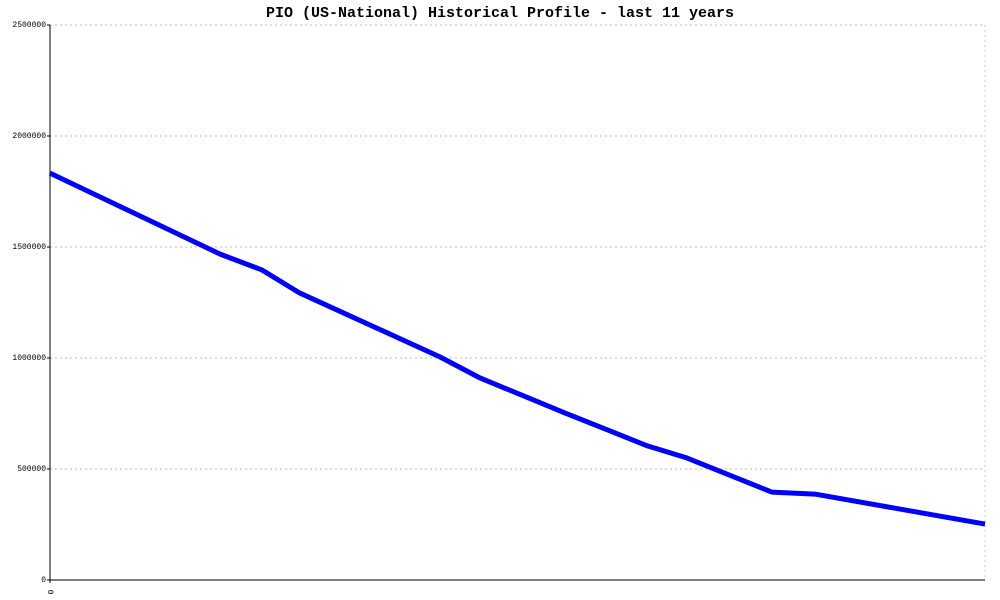  Describe the element at coordinates (43, 580) in the screenshot. I see `y-tick-label: 0` at that location.